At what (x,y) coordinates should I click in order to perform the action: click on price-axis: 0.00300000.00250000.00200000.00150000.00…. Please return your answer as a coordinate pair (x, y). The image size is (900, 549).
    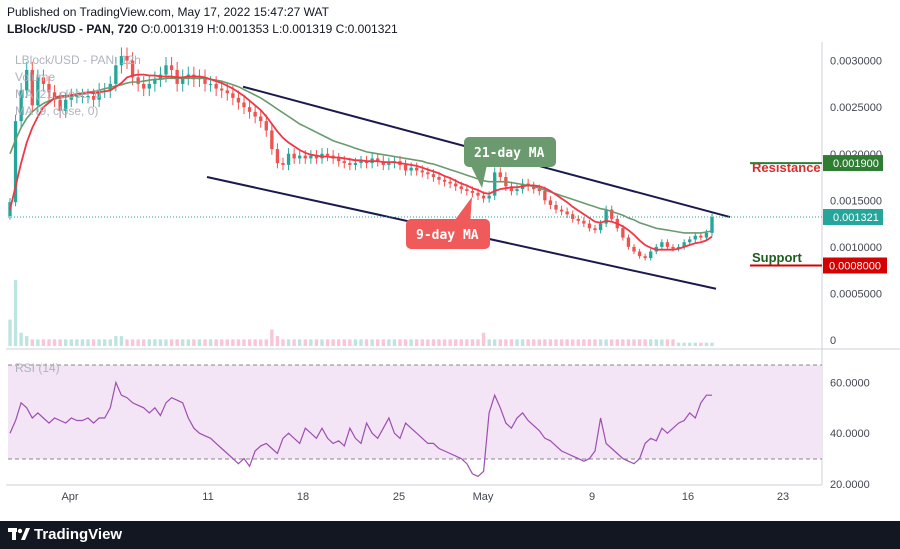
    Looking at the image, I should click on (856, 201).